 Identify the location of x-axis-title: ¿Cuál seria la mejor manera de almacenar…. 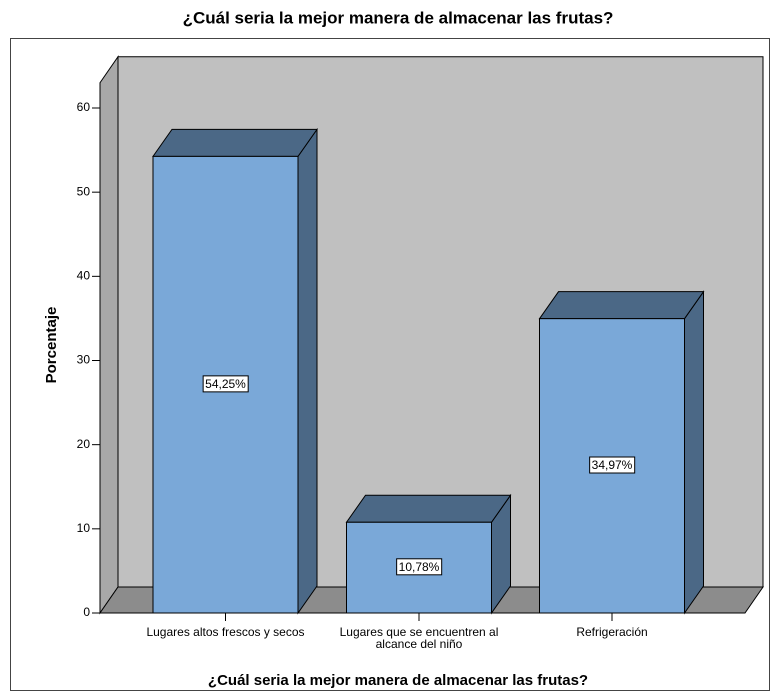
(398, 680).